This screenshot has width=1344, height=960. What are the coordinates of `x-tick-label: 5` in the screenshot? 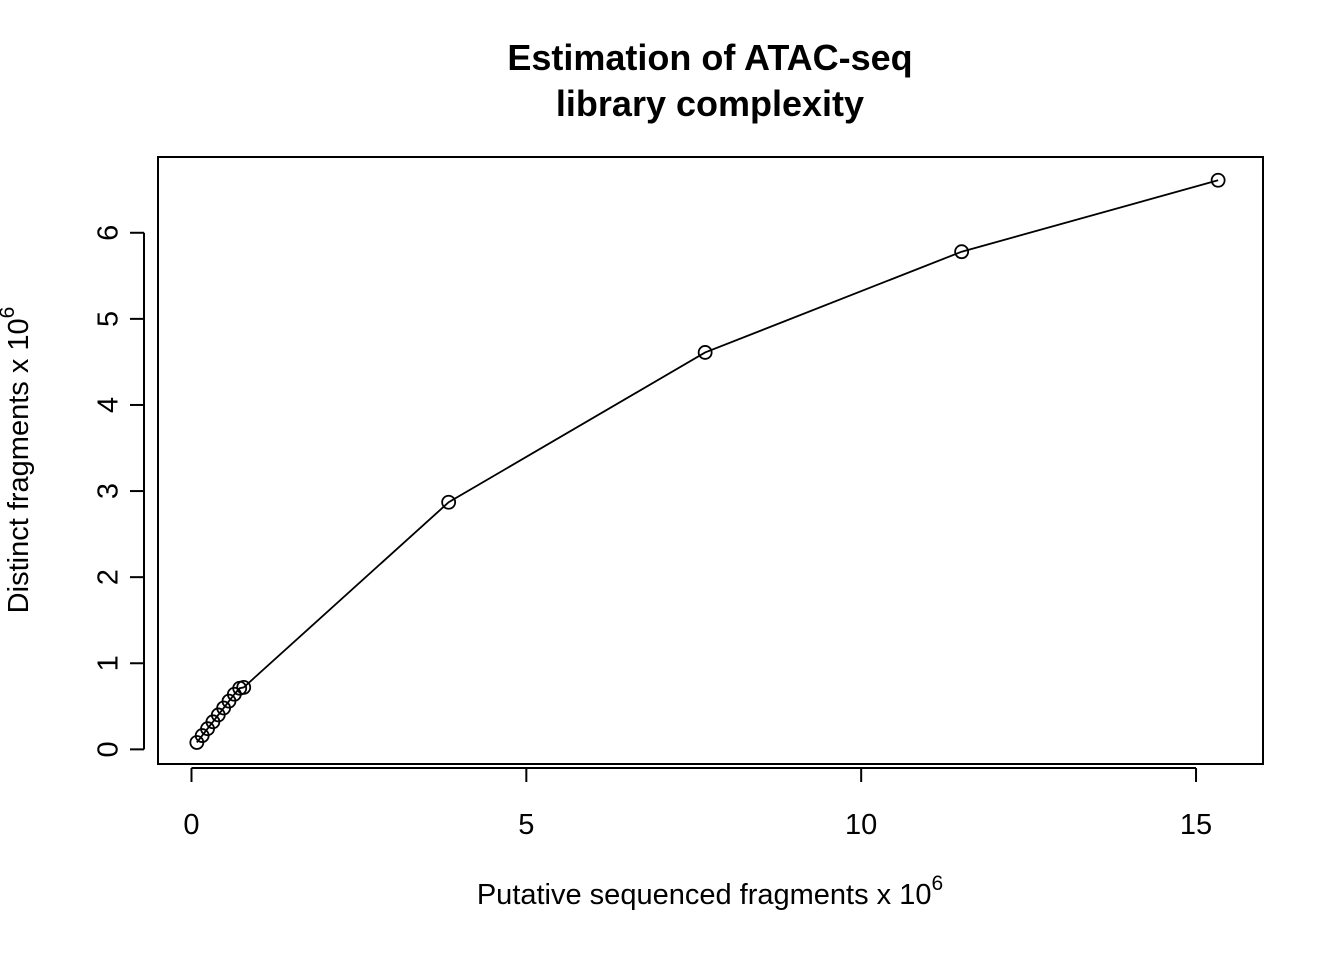 It's located at (526, 825).